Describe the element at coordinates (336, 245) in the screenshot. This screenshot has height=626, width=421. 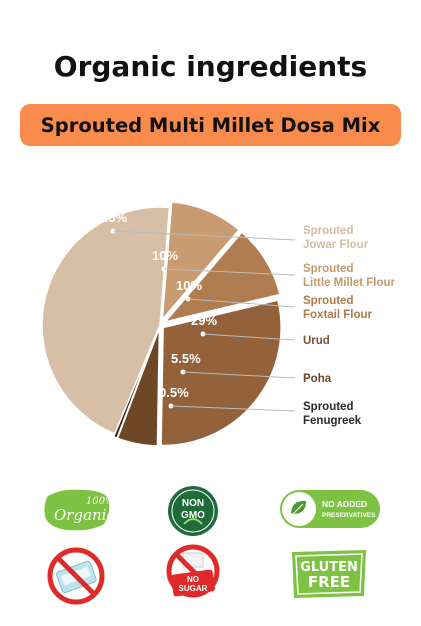
I see `legend-label-line: Jowar Flour` at that location.